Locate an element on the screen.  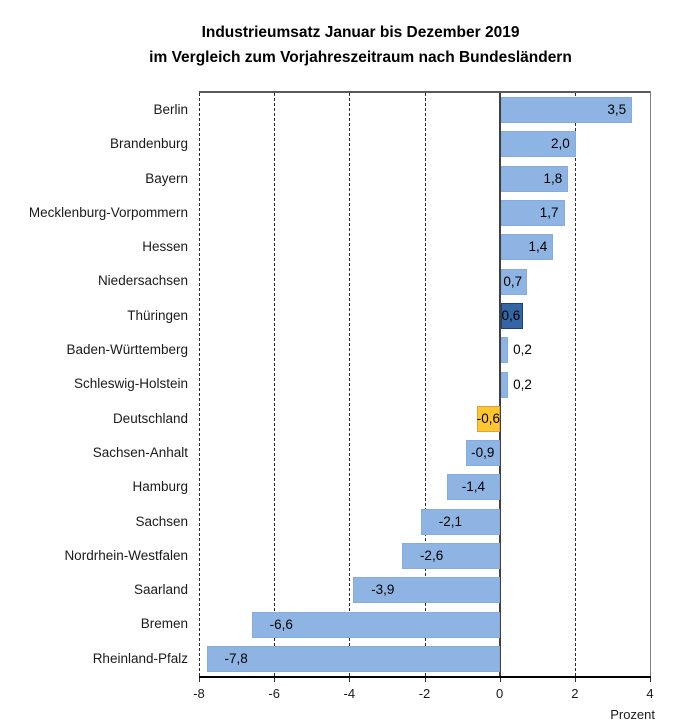
value-label-rheinland-pfalz: -7,8 is located at coordinates (236, 658).